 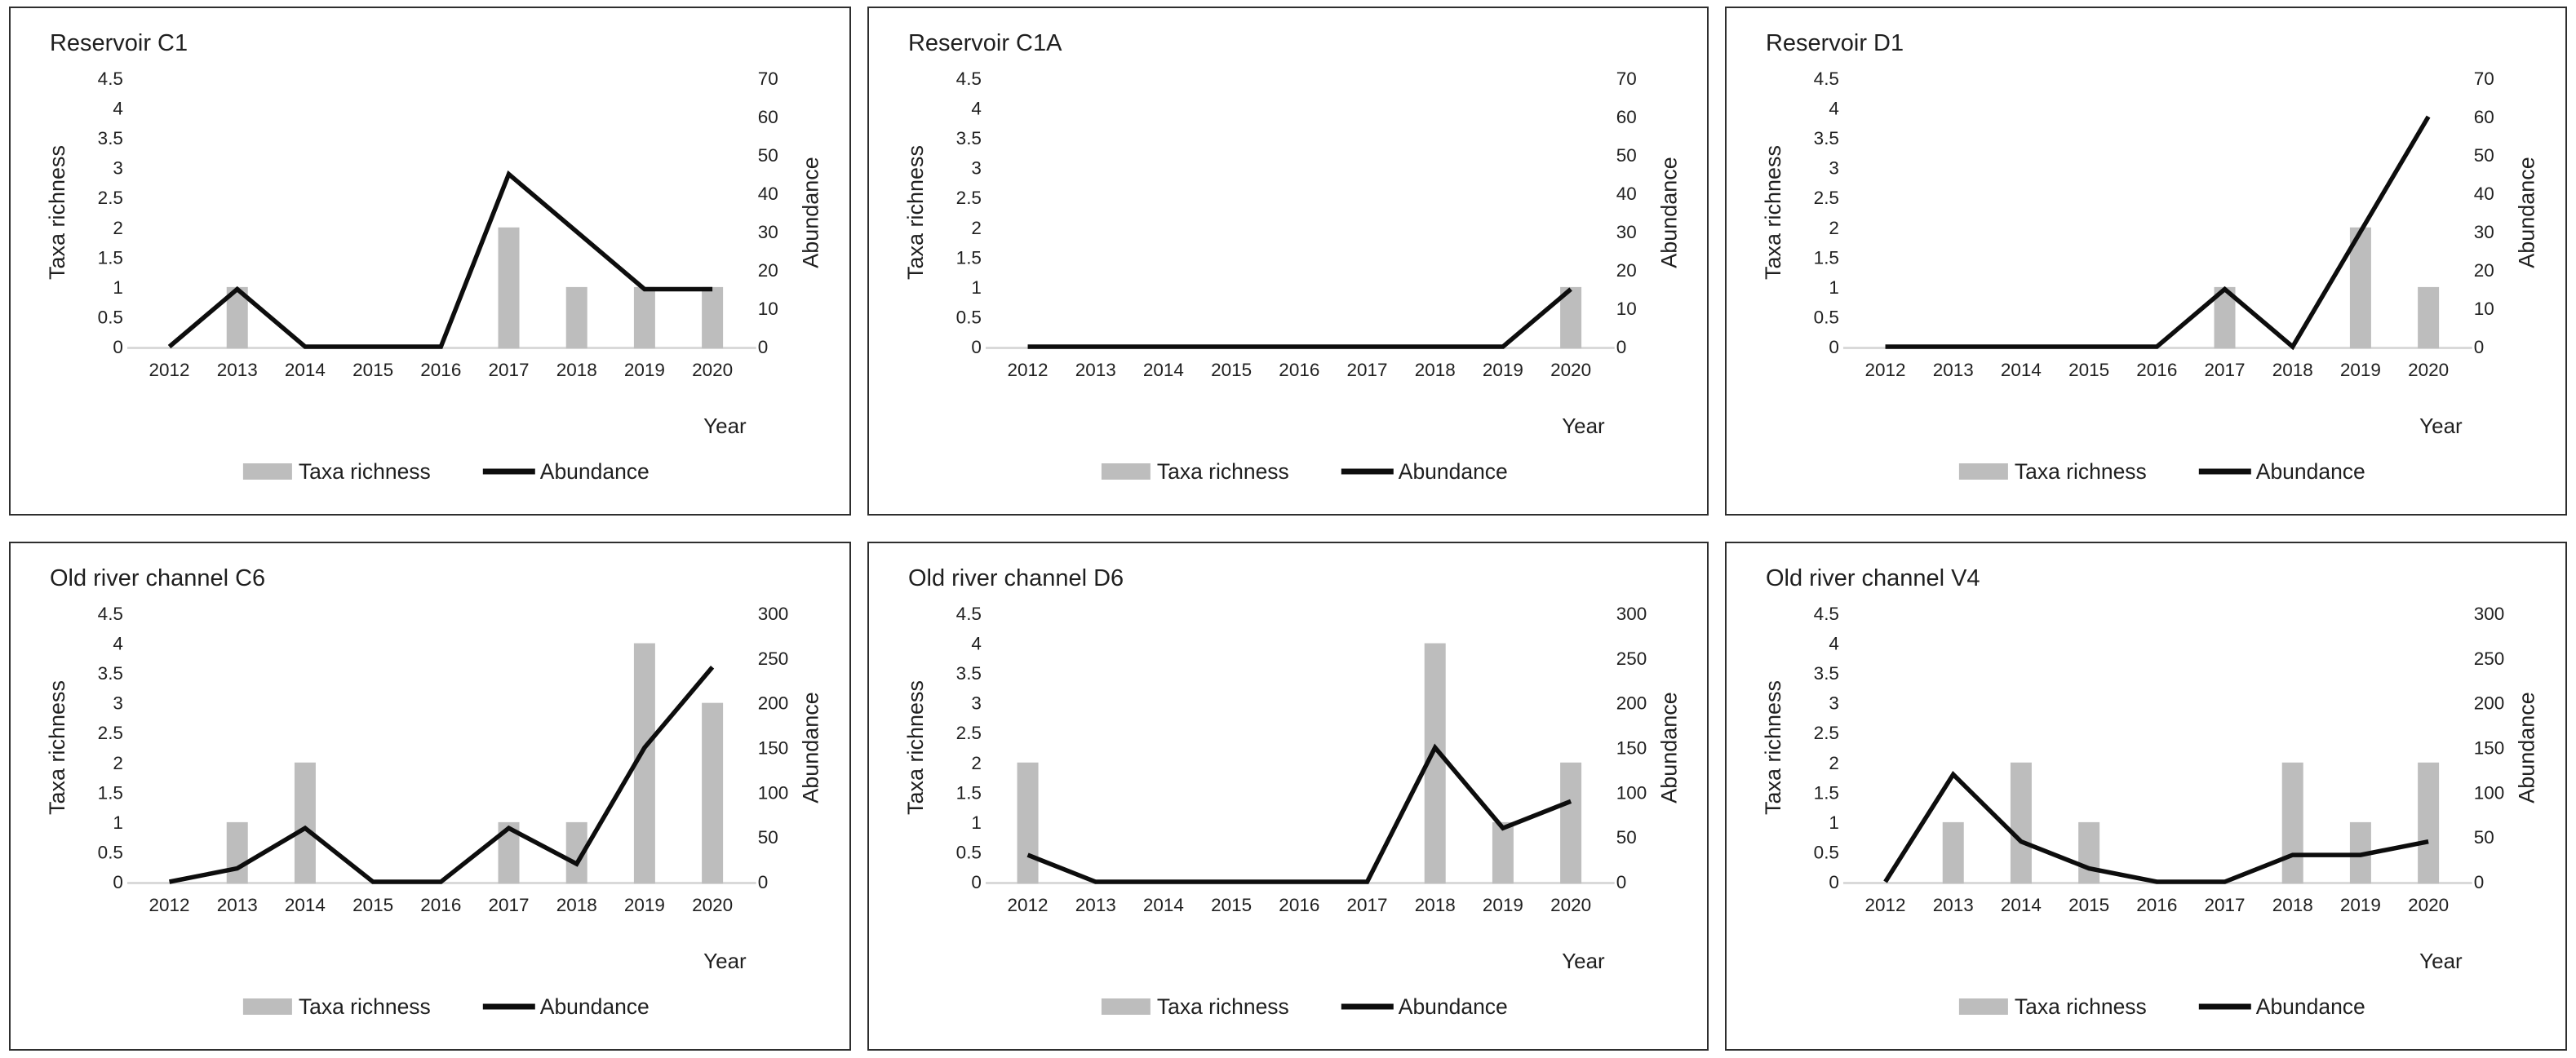 What do you see at coordinates (763, 882) in the screenshot?
I see `right-axis-tick: 0` at bounding box center [763, 882].